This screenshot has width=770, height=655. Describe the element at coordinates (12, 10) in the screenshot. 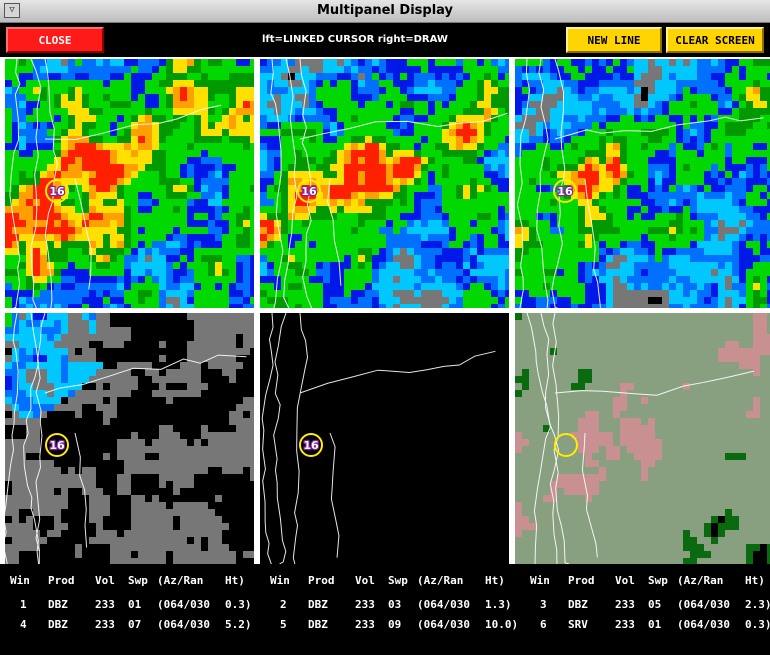

I see `window-menu-icon: ▽` at that location.